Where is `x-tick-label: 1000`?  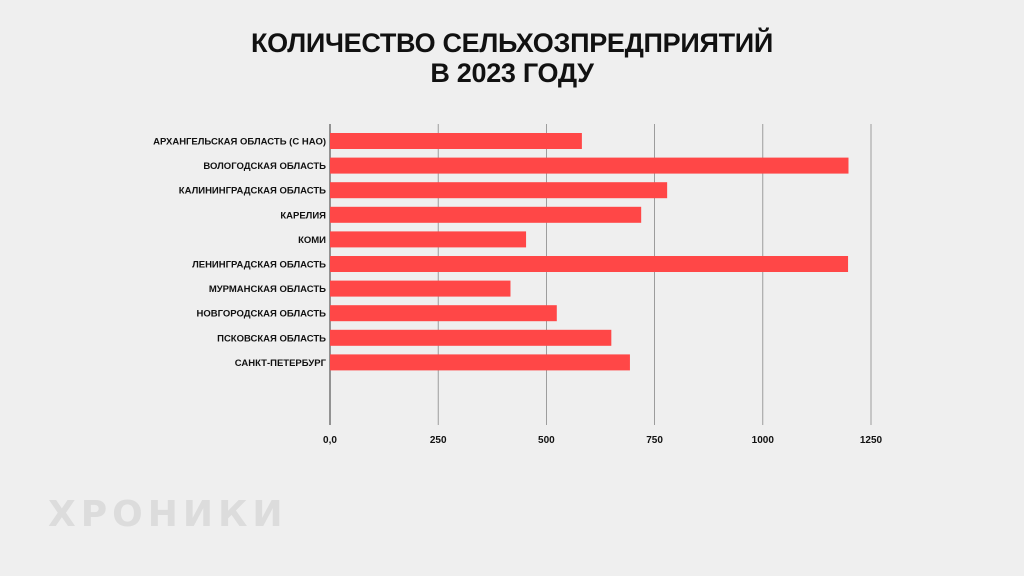
x-tick-label: 1000 is located at coordinates (763, 440).